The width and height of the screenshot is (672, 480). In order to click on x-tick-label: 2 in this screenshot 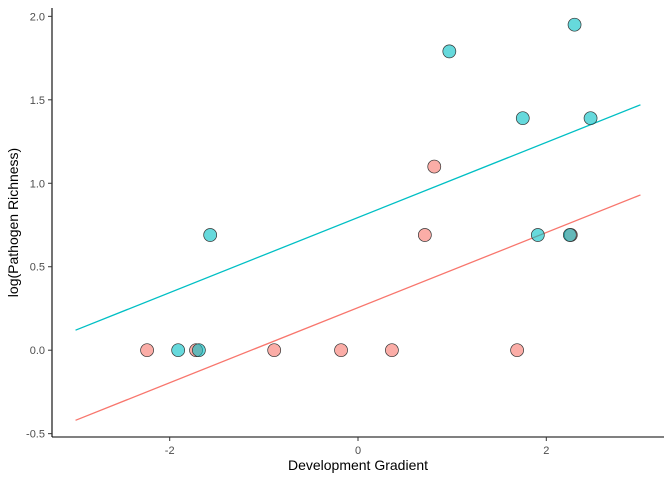, I will do `click(546, 451)`.